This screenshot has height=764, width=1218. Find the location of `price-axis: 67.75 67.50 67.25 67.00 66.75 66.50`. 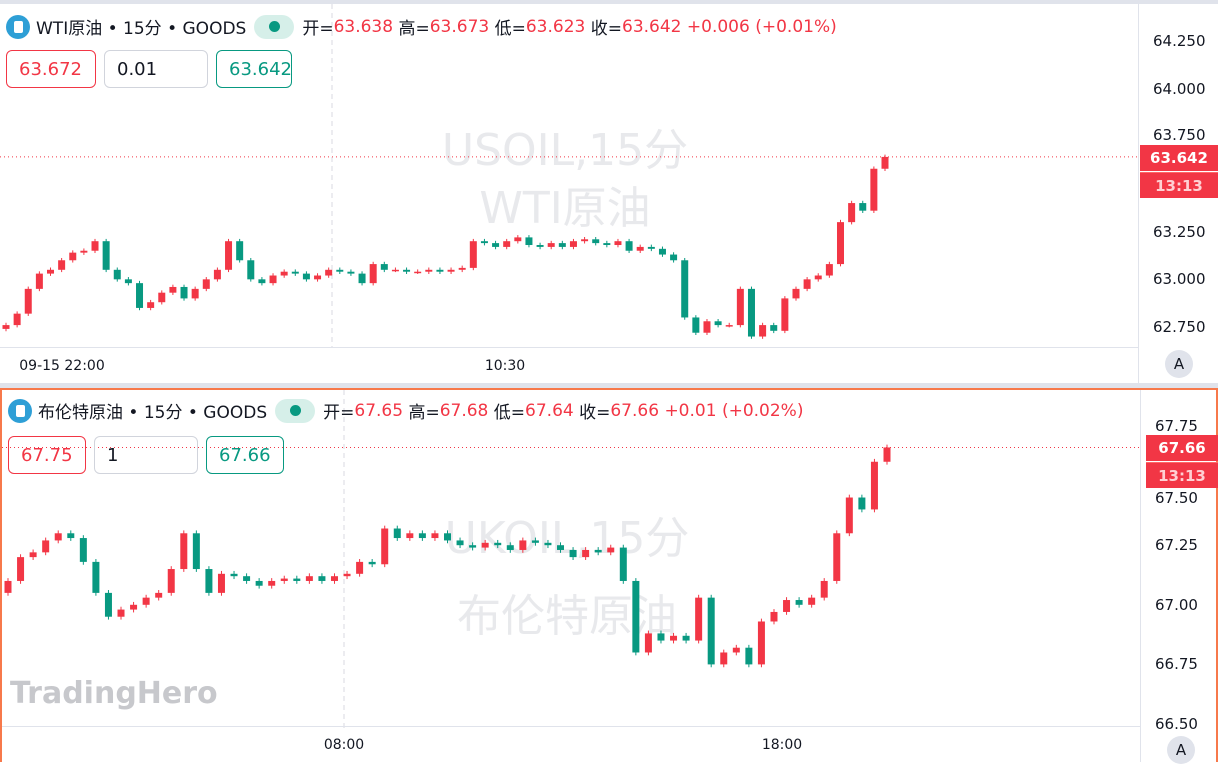

price-axis: 67.75 67.50 67.25 67.00 66.75 66.50 is located at coordinates (1179, 576).